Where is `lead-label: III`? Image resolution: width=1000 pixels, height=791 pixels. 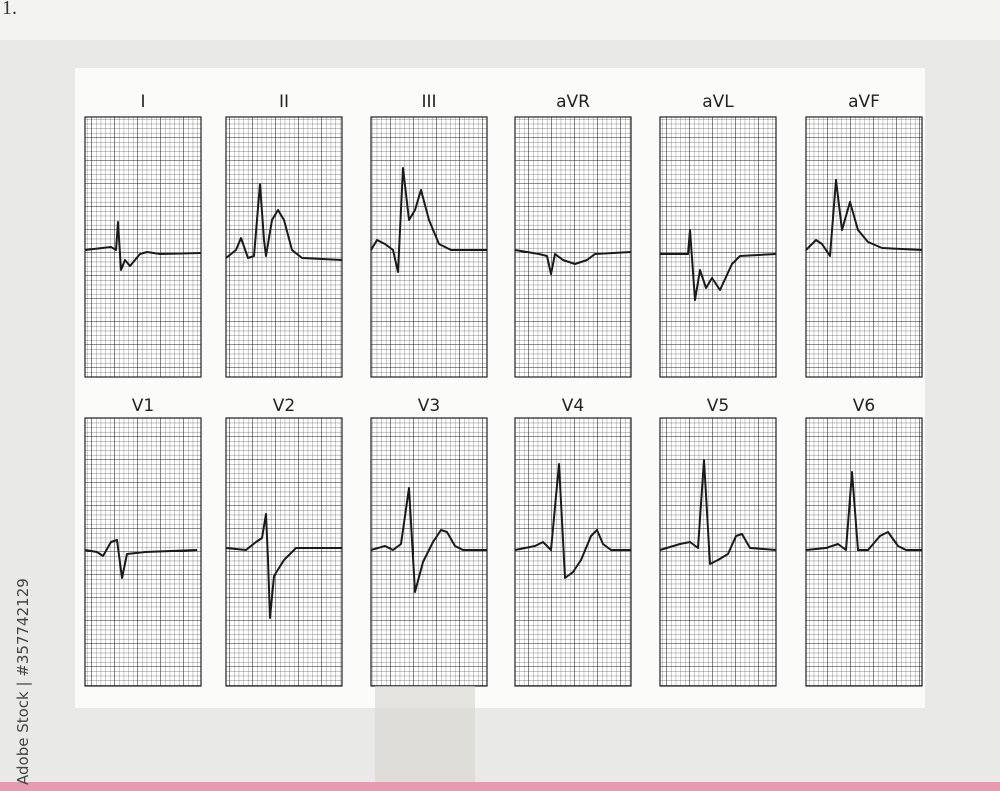 lead-label: III is located at coordinates (428, 102).